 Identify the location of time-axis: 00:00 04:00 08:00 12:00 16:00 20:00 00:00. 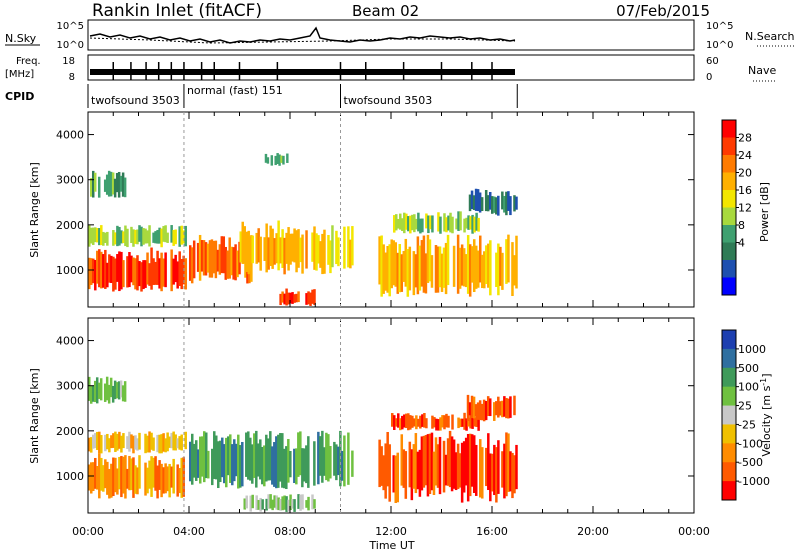
(391, 531).